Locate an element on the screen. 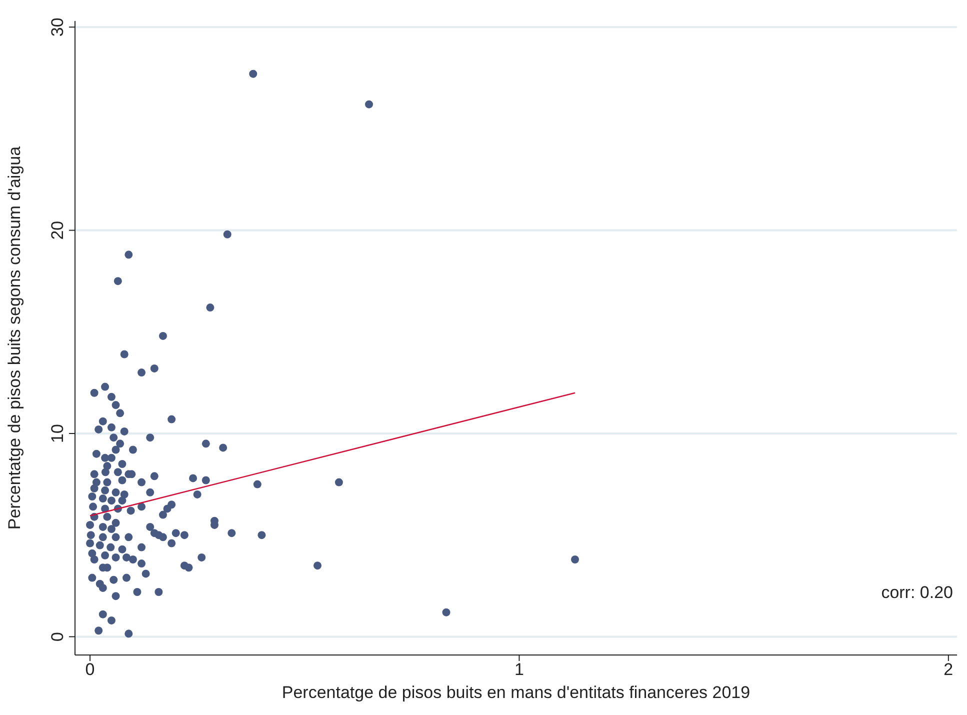 The image size is (967, 715). x-axis-title: Percentatge de pisos buits en mans d'entitats financeres 2019 is located at coordinates (516, 692).